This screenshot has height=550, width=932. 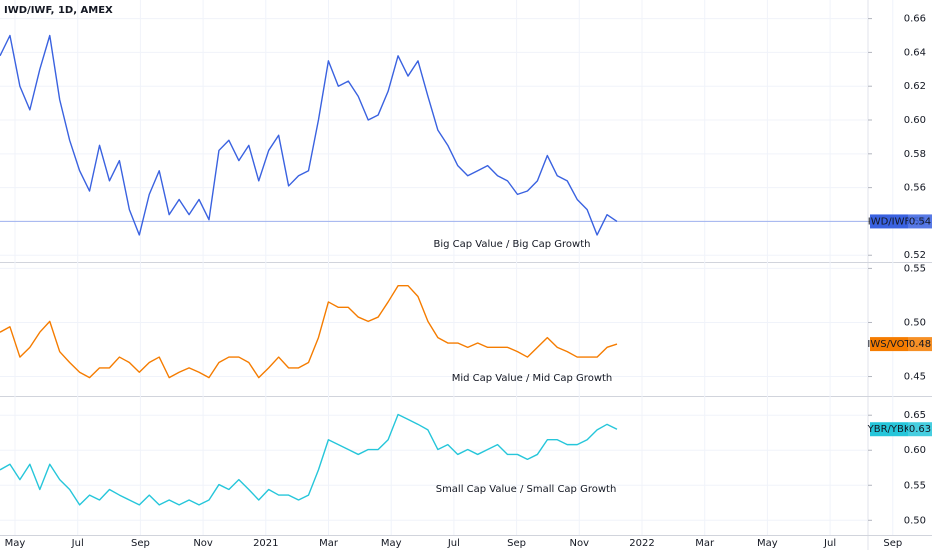 What do you see at coordinates (512, 244) in the screenshot?
I see `annotation: Big Cap Value / Big Cap Growth` at bounding box center [512, 244].